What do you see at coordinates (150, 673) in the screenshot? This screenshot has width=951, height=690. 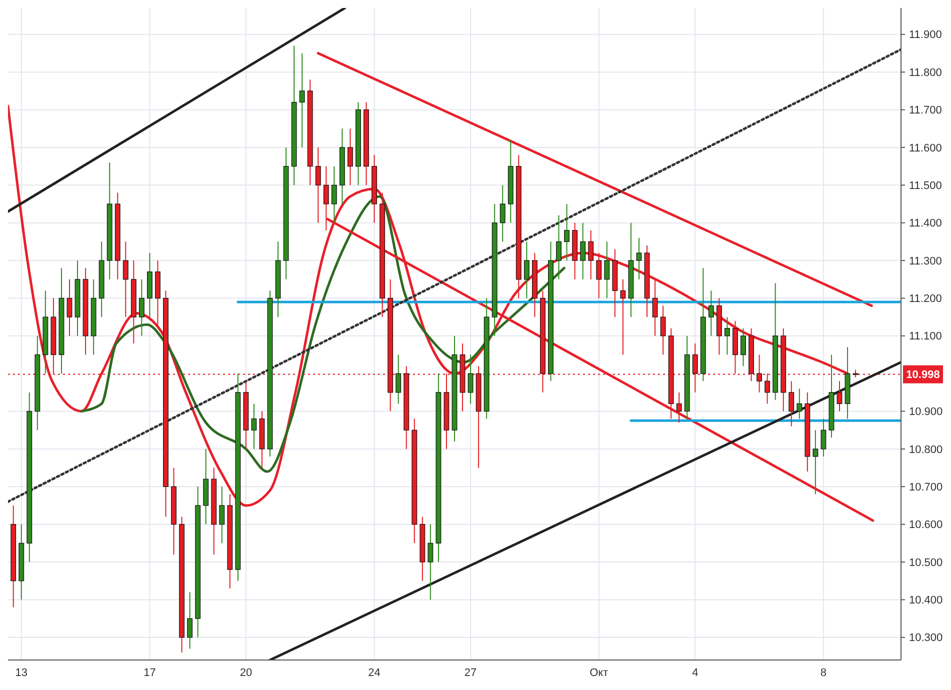 I see `x-tick-label: 17` at bounding box center [150, 673].